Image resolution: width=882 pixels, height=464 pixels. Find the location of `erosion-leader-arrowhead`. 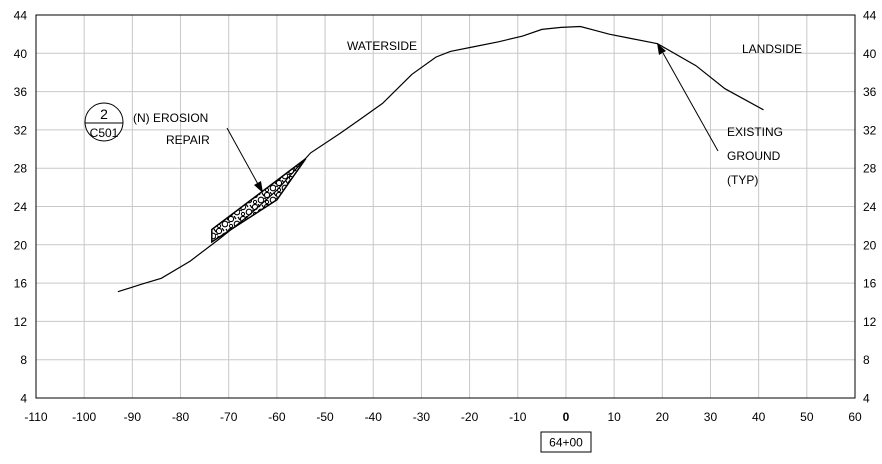

erosion-leader-arrowhead is located at coordinates (258, 187).